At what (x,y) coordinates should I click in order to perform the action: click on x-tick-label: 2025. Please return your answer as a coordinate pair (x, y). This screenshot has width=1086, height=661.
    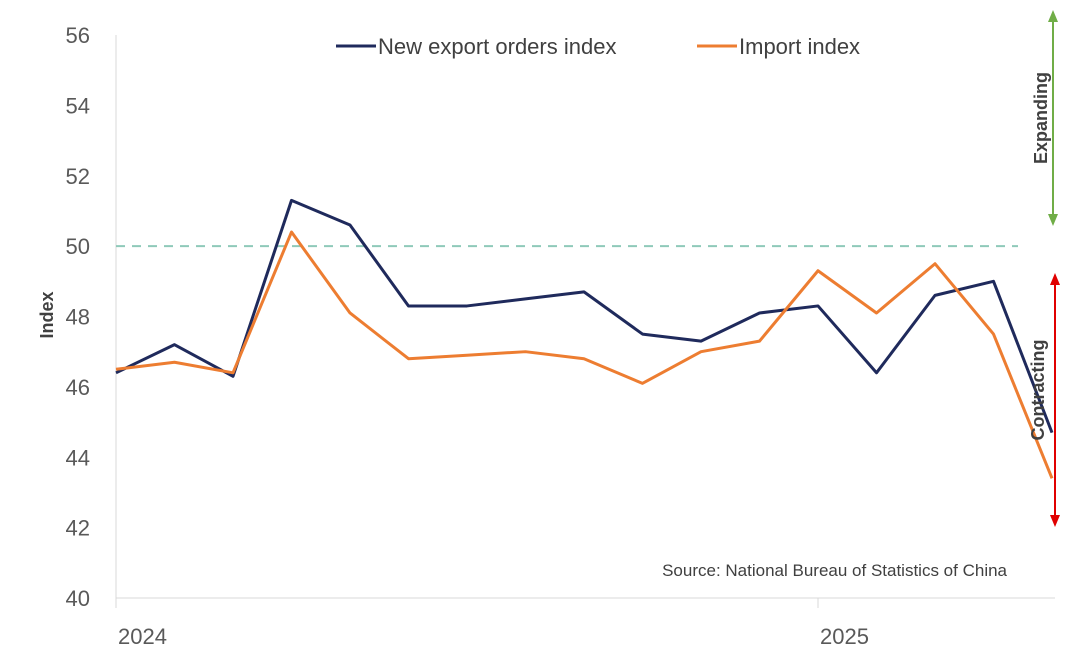
    Looking at the image, I should click on (844, 636).